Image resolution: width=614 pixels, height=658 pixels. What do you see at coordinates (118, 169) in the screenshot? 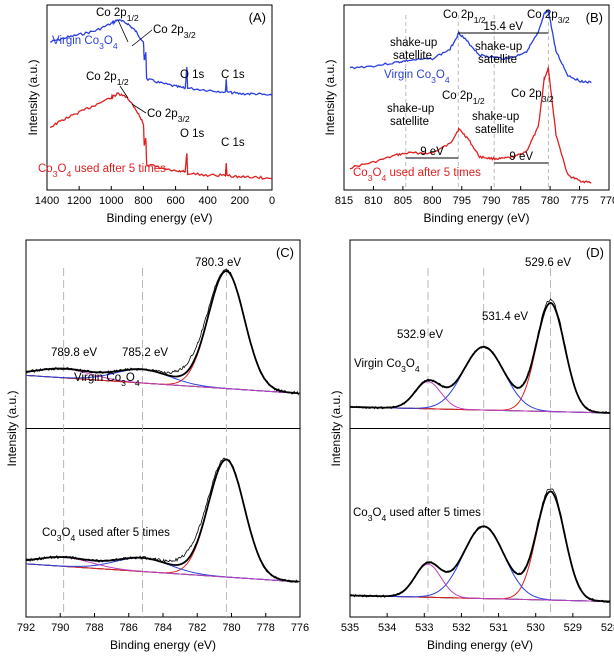
I see `text-run: used after 5 times` at bounding box center [118, 169].